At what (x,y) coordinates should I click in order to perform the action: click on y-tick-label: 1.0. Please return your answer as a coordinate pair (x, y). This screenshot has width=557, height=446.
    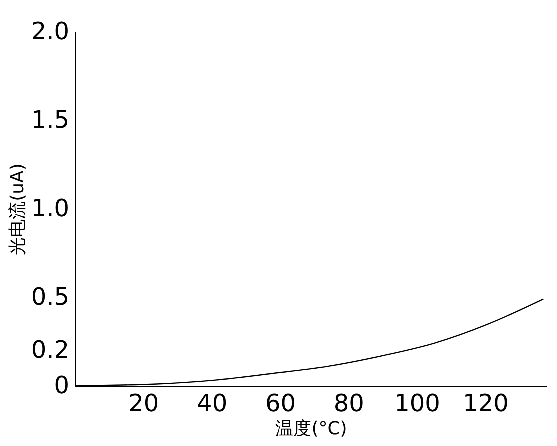
    Looking at the image, I should click on (50, 208).